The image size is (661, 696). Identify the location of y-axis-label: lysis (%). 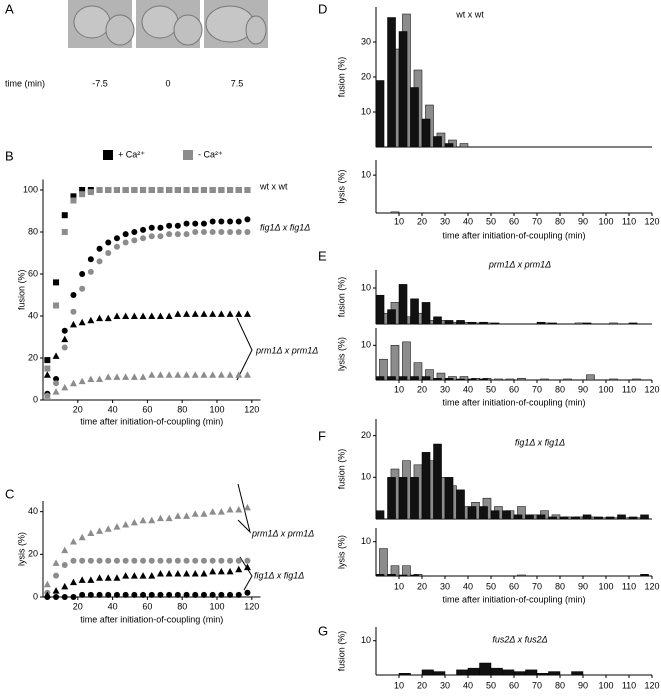
(21, 549).